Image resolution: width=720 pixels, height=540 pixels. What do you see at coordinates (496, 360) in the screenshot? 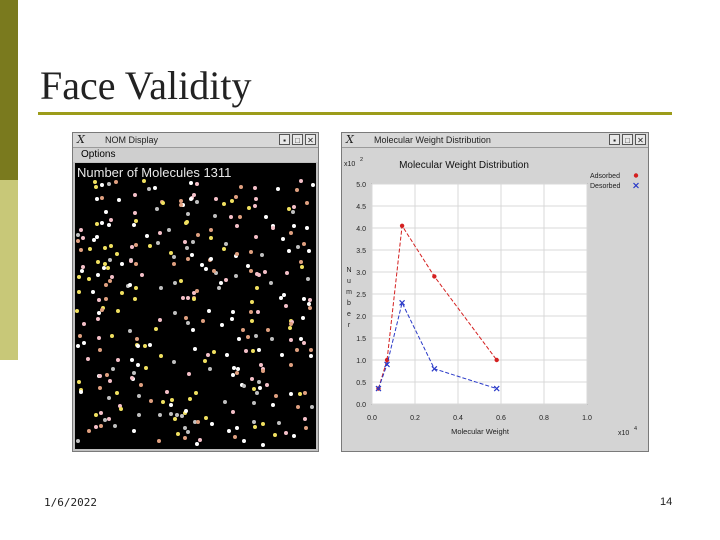
I see `data-point-adsorbed` at bounding box center [496, 360].